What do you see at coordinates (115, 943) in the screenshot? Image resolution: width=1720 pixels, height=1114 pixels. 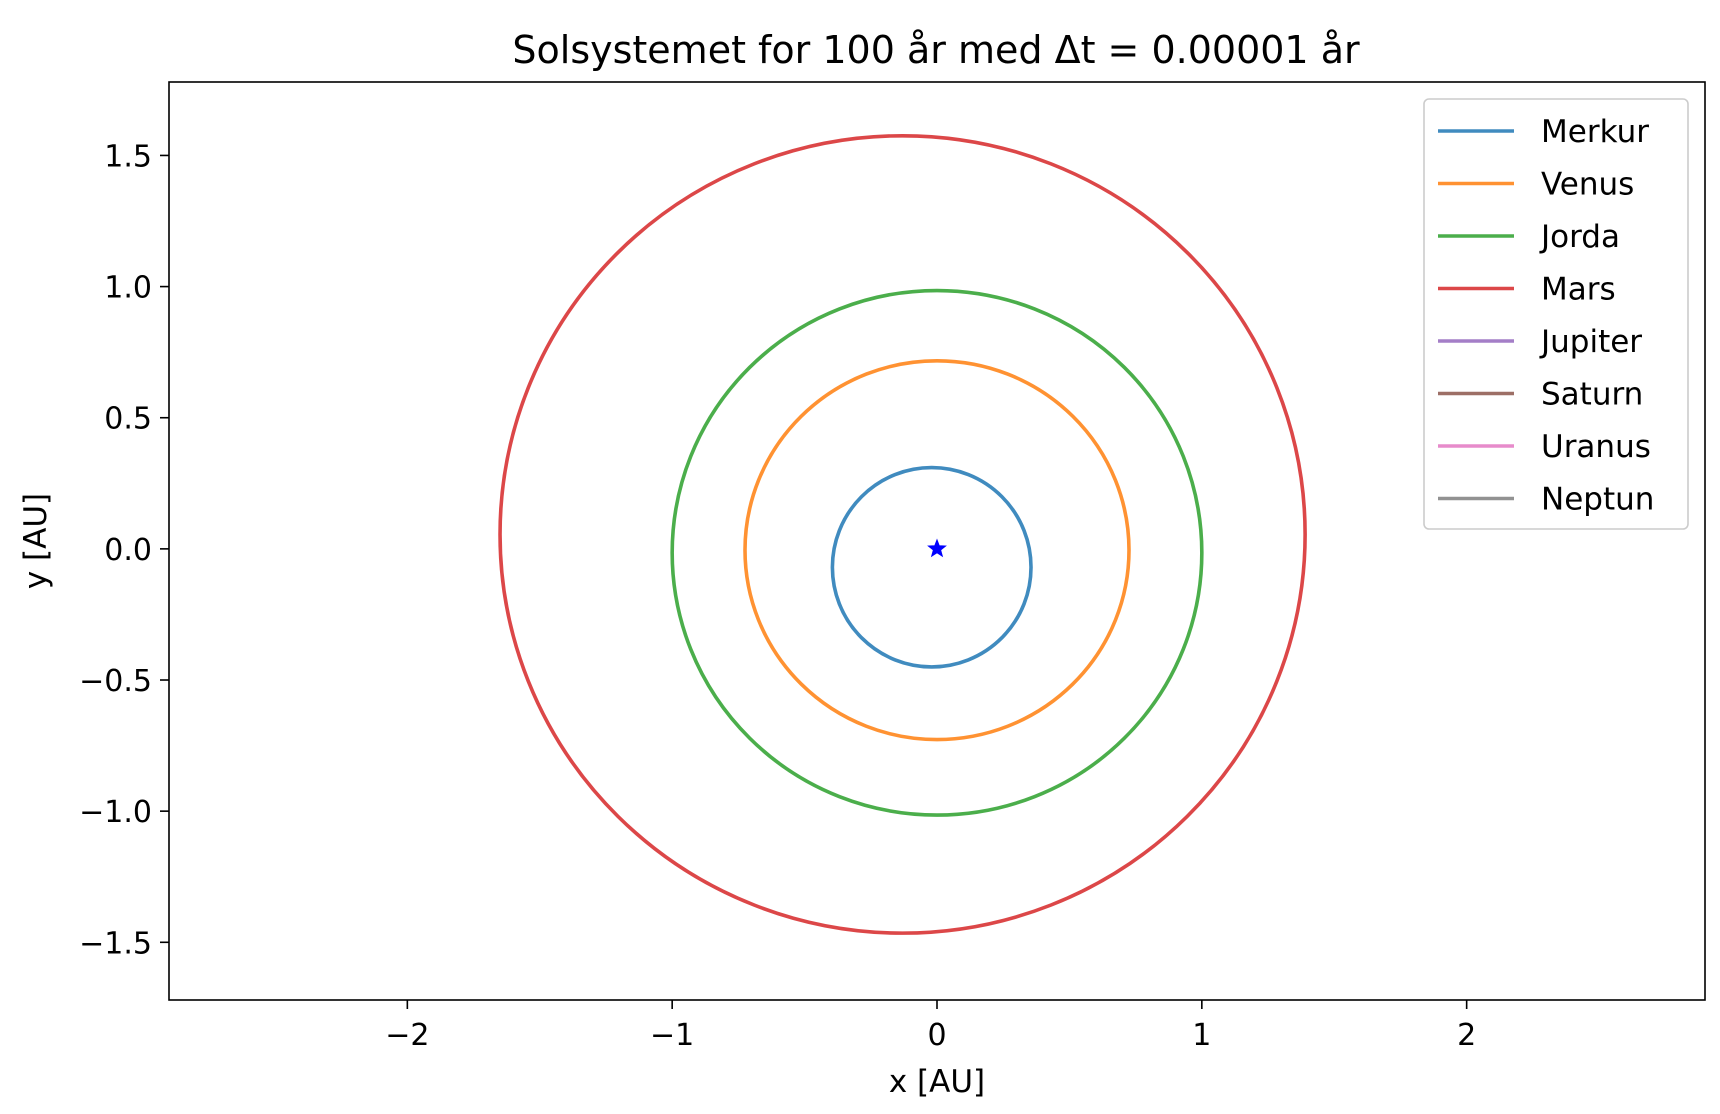 I see `y-tick-label: −1.5` at bounding box center [115, 943].